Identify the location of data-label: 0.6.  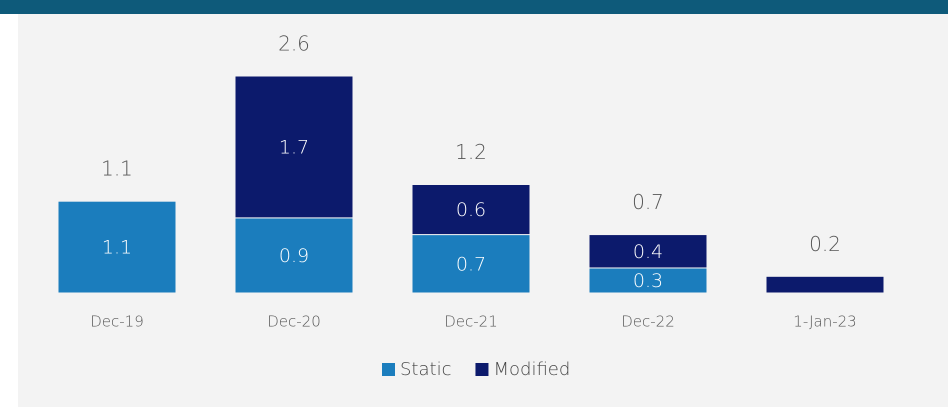
(471, 210).